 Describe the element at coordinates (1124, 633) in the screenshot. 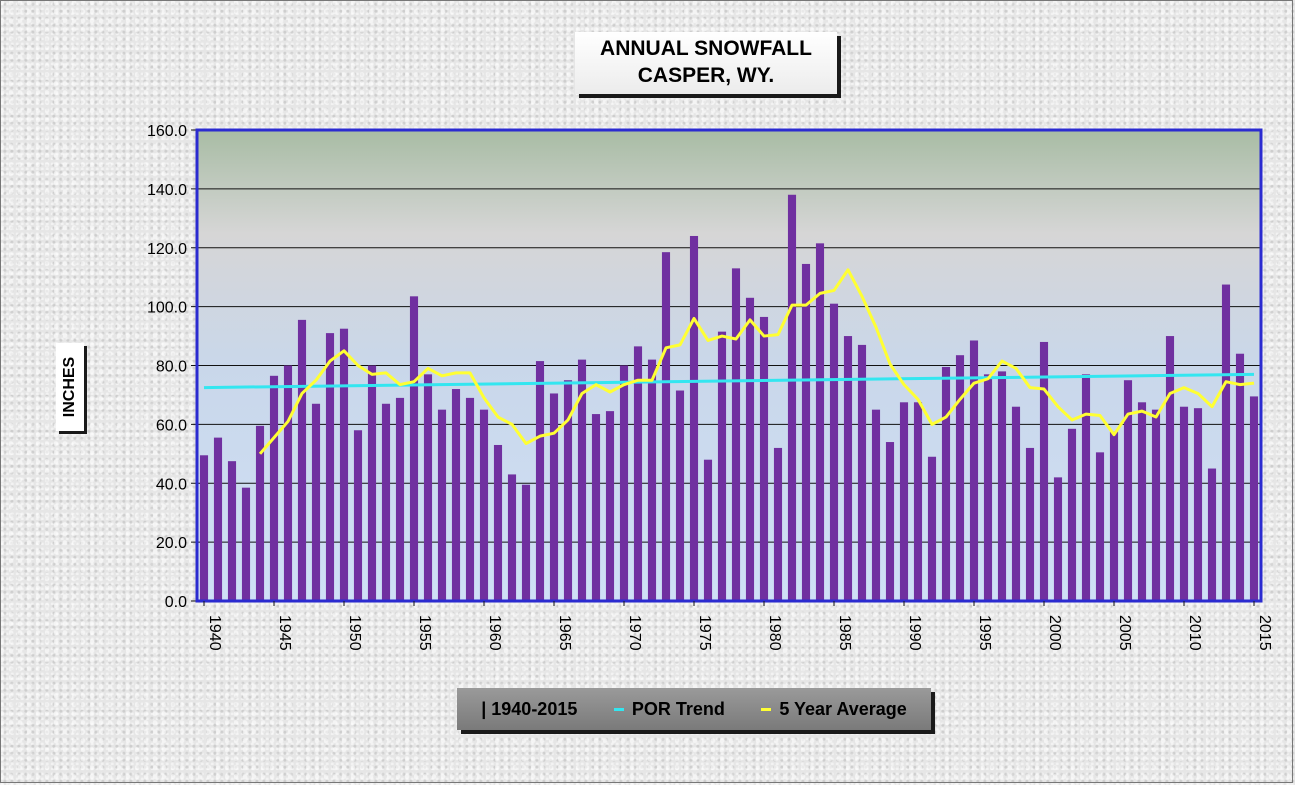

I see `x-tick-label: 2005` at that location.